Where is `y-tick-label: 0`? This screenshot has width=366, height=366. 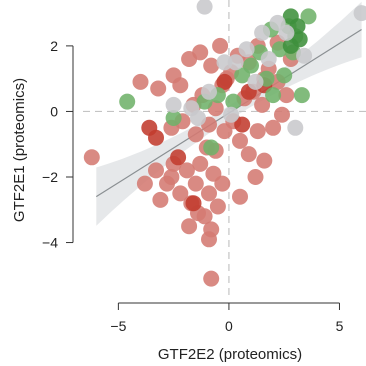
y-tick-label: 0 is located at coordinates (54, 111).